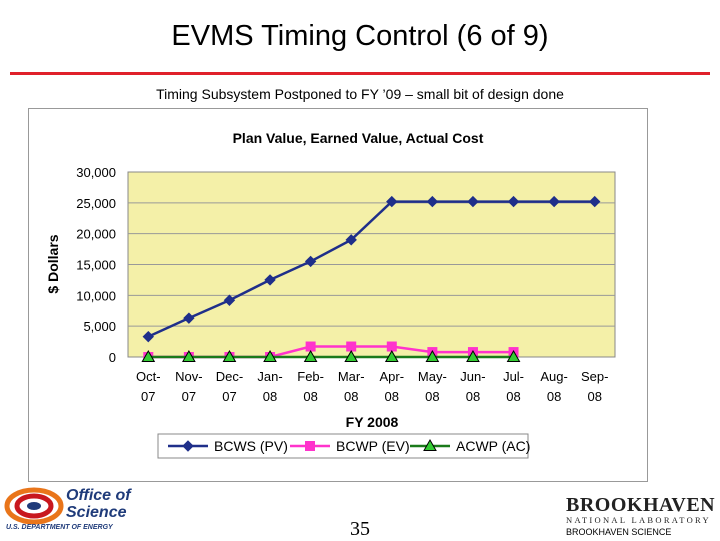 The width and height of the screenshot is (720, 541). Describe the element at coordinates (96, 265) in the screenshot. I see `y-tick-label: 15,000` at that location.